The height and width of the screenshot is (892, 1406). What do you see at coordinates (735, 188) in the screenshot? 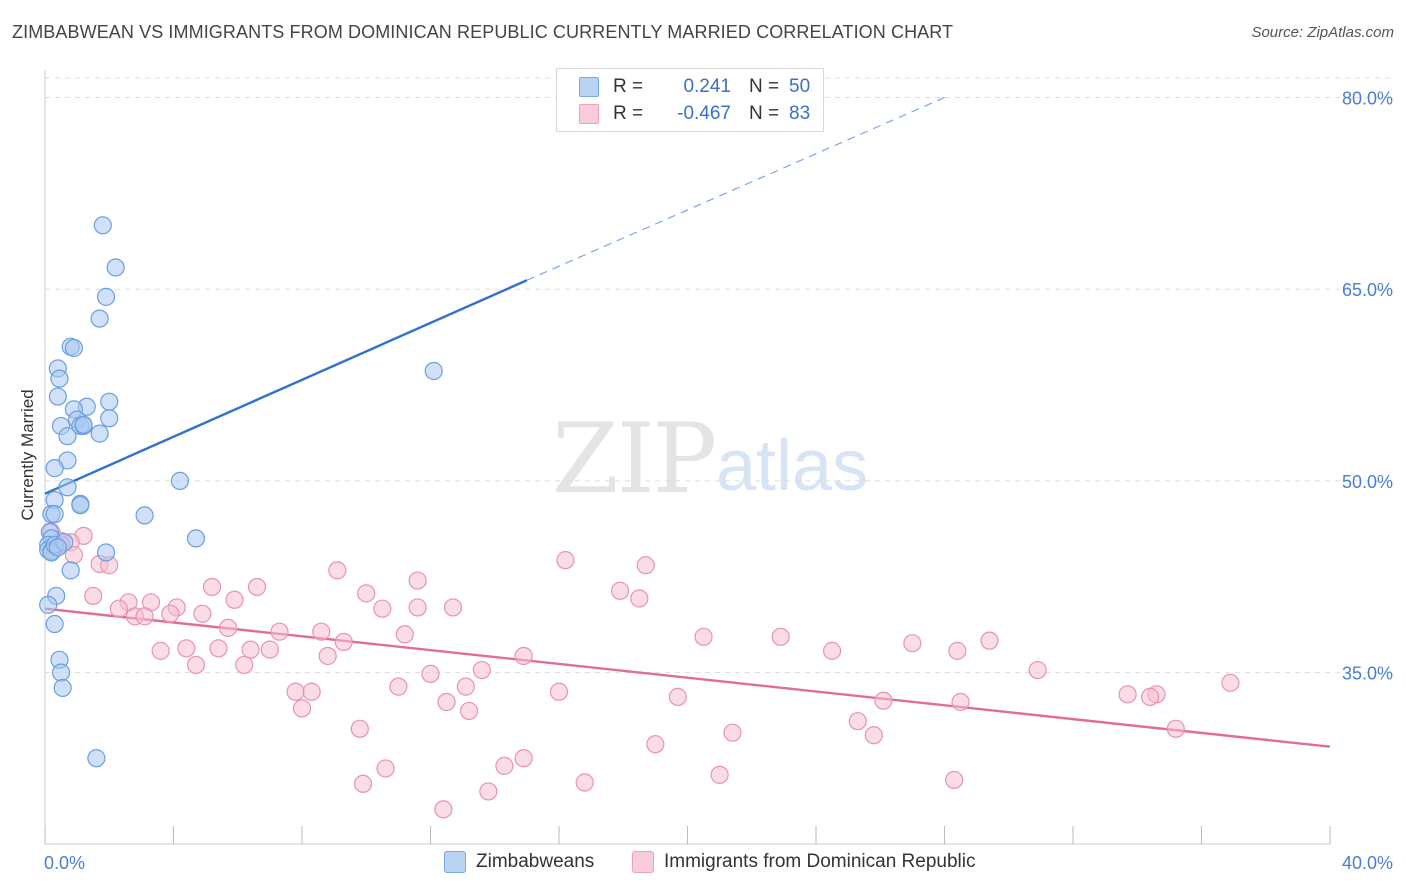
I see `trend-line-zimbabweans-extension` at bounding box center [735, 188].